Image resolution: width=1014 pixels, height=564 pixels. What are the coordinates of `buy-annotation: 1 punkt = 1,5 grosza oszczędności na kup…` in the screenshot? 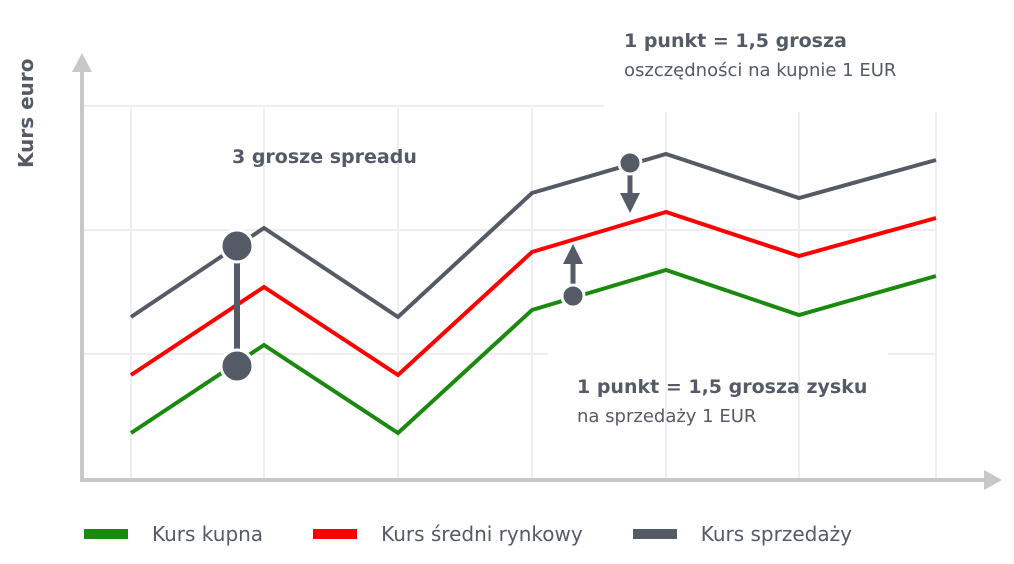 It's located at (760, 55).